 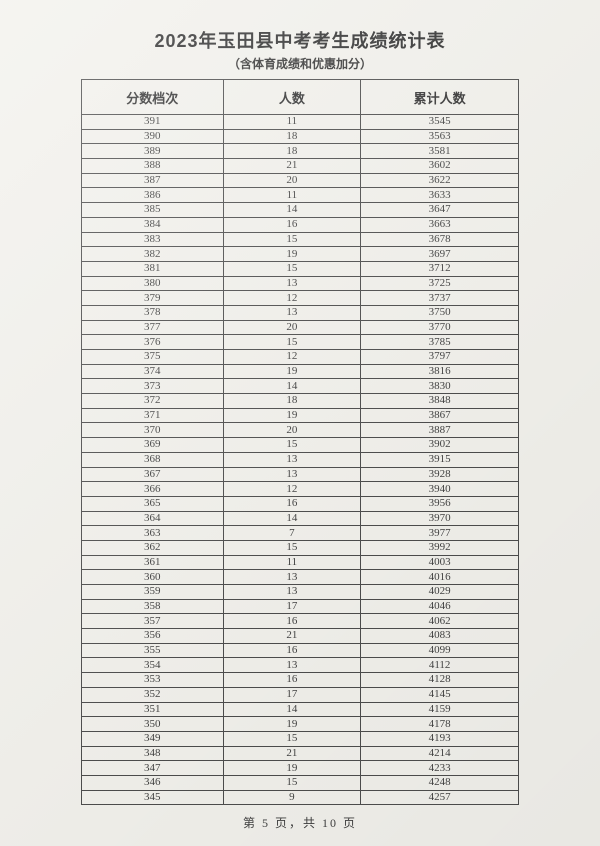 What do you see at coordinates (152, 592) in the screenshot?
I see `table-cell: 359` at bounding box center [152, 592].